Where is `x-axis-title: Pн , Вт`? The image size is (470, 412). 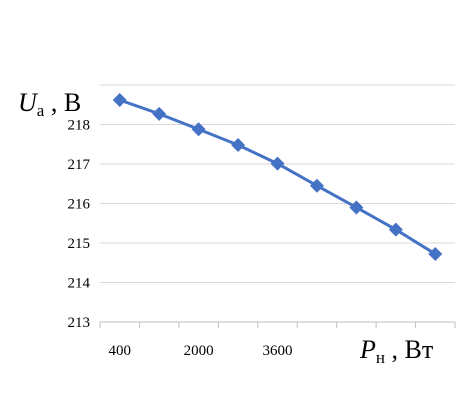
x-axis-title: Pн , Вт is located at coordinates (396, 351).